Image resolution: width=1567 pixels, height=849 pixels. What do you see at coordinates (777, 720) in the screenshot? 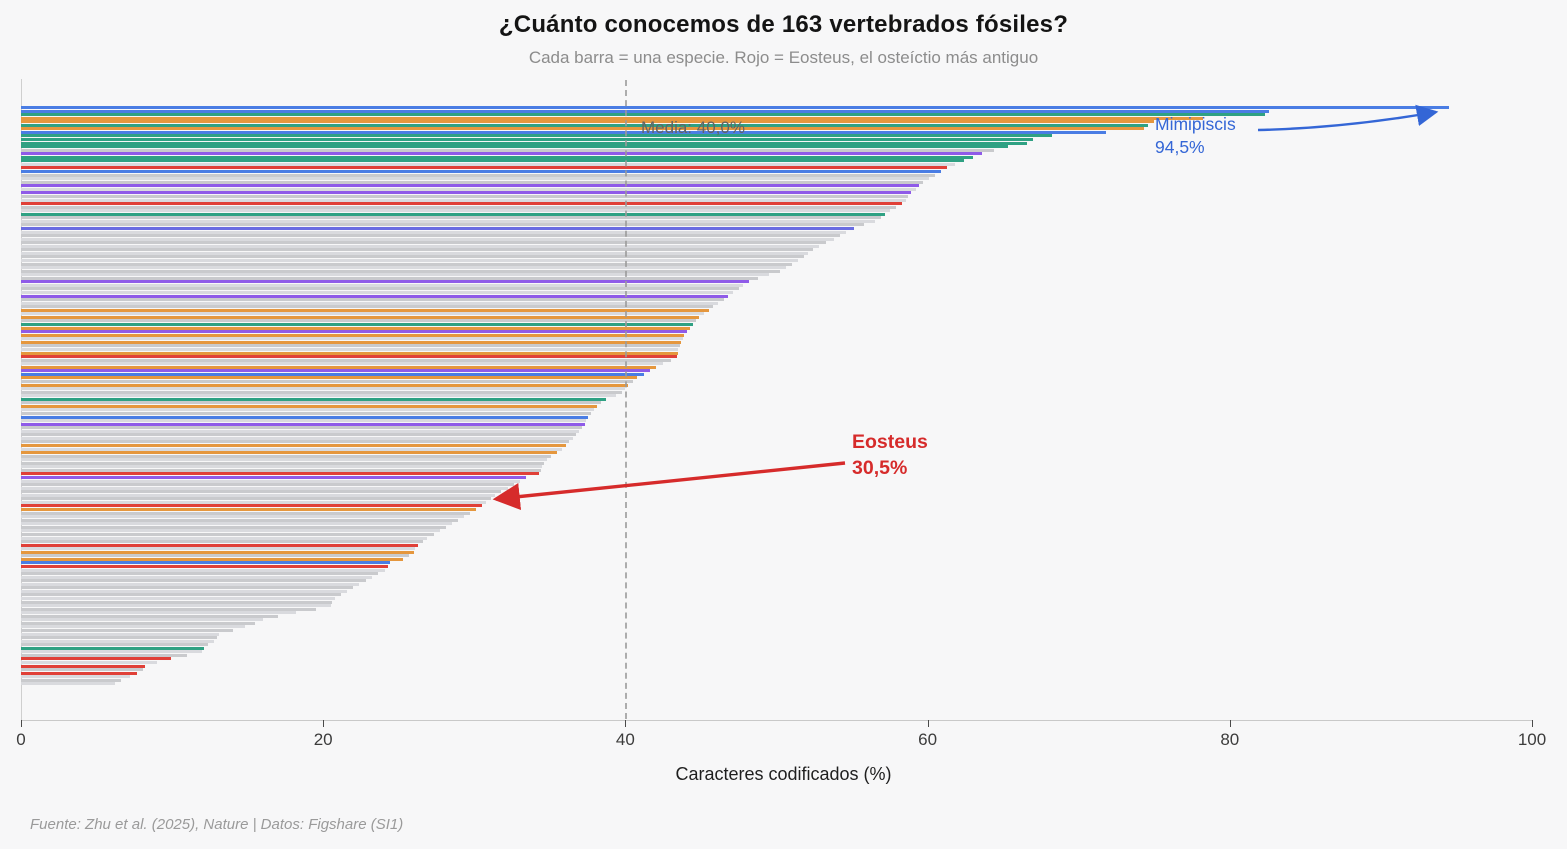
I see `x-axis-line` at bounding box center [777, 720].